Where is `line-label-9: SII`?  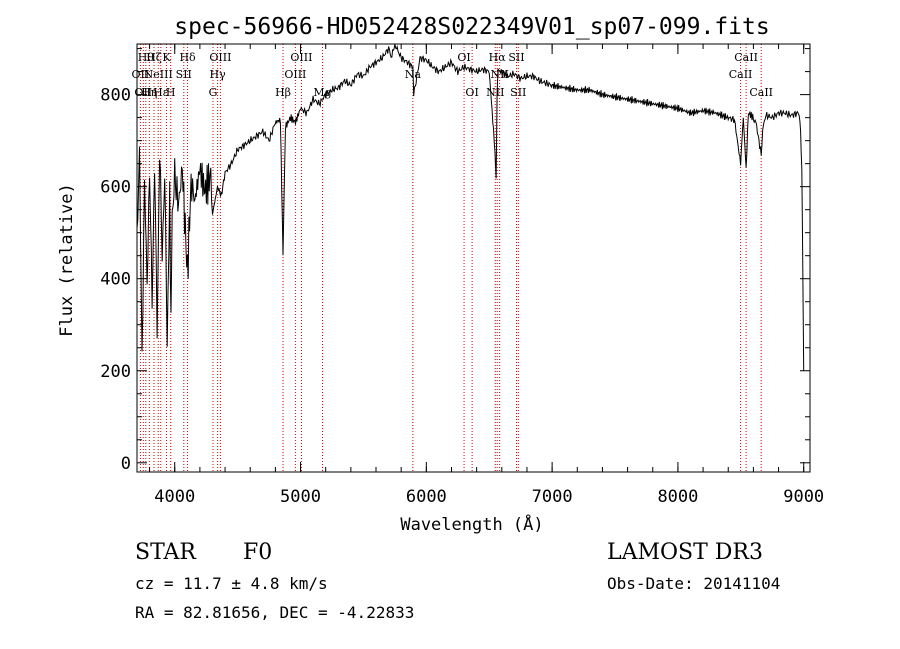 line-label-9: SII is located at coordinates (184, 74).